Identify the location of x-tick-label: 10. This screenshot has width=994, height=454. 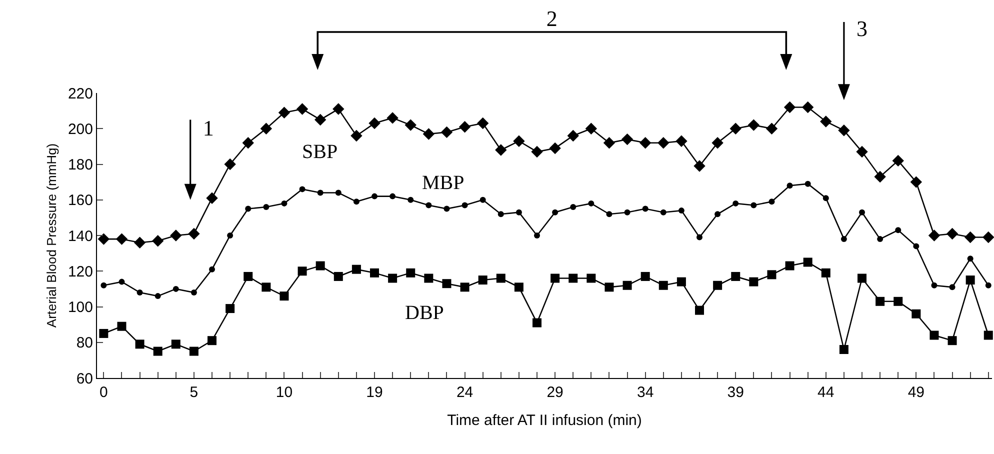
(284, 392).